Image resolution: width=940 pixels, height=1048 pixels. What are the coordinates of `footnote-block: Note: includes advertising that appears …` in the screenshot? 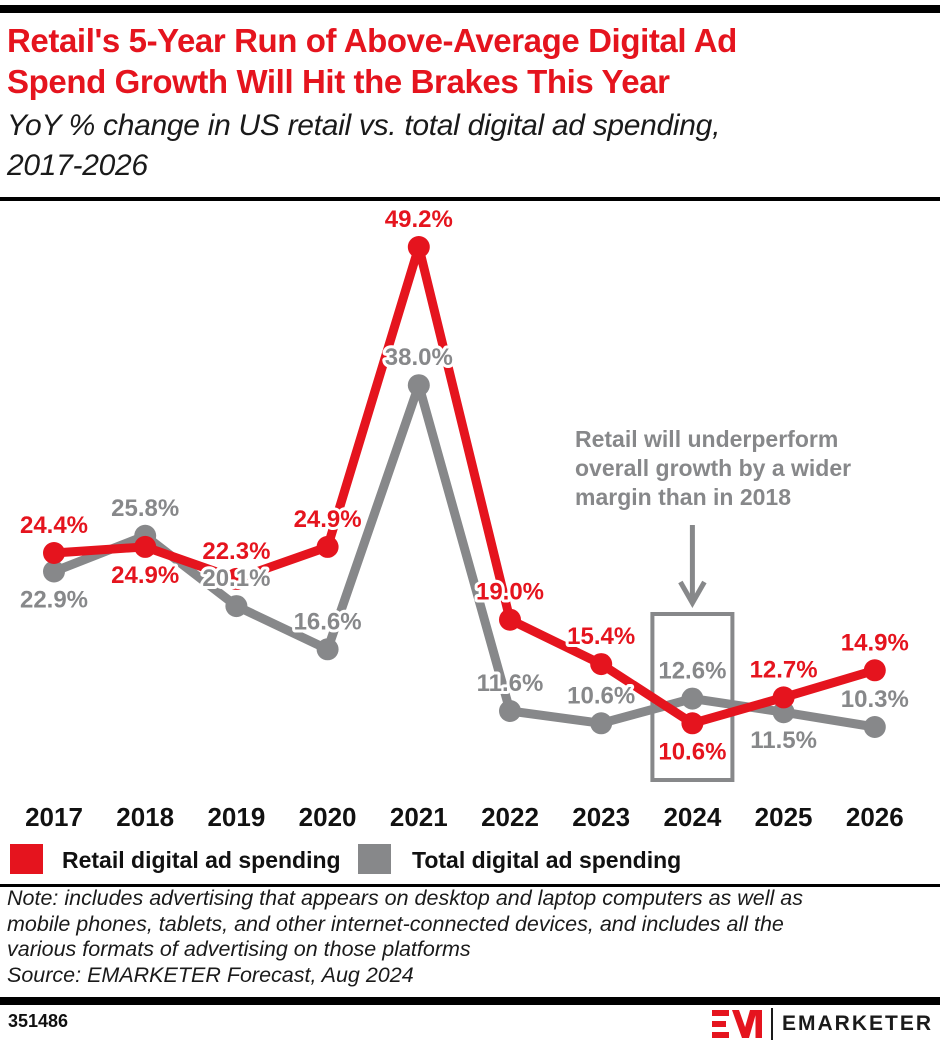 It's located at (470, 937).